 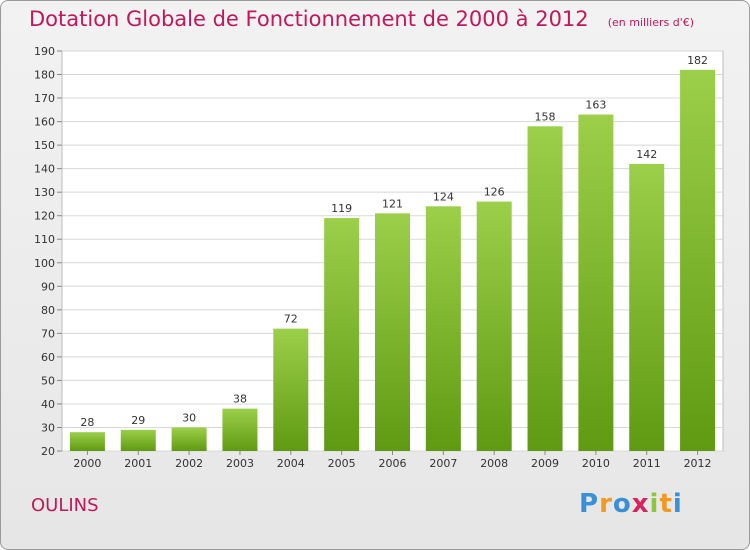 What do you see at coordinates (596, 282) in the screenshot?
I see `bar-2010` at bounding box center [596, 282].